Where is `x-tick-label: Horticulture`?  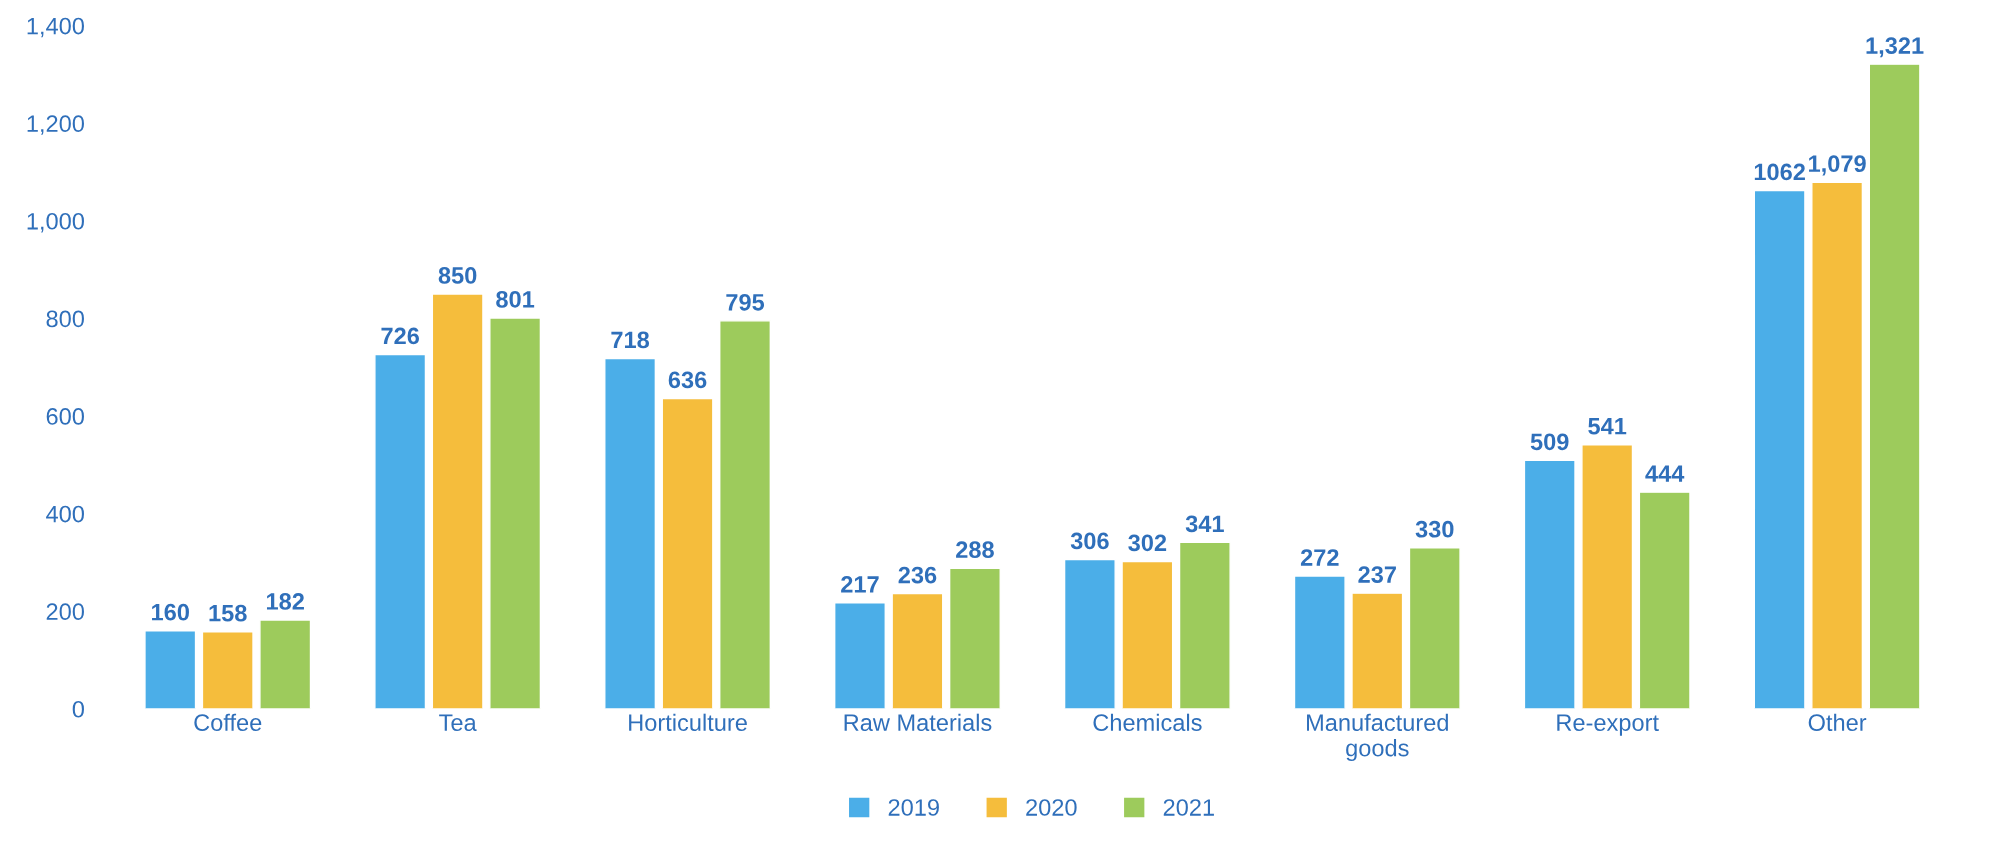 x-tick-label: Horticulture is located at coordinates (688, 722).